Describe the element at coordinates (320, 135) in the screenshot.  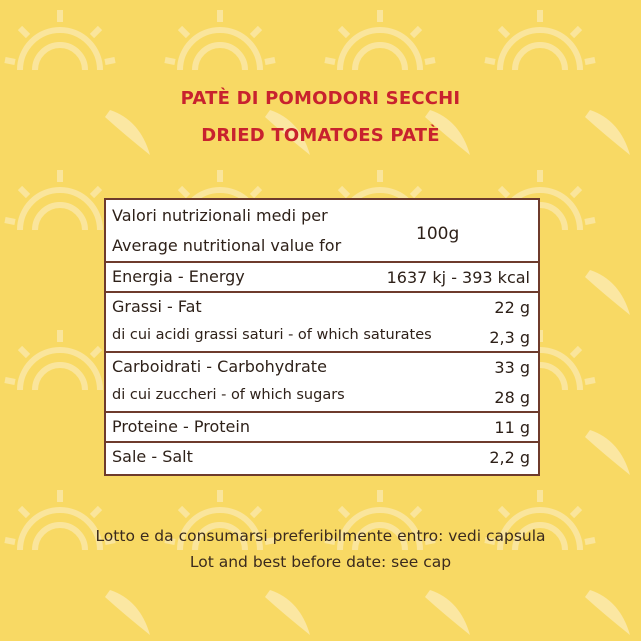
I see `title-line: DRIED TOMATOES PATÈ` at that location.